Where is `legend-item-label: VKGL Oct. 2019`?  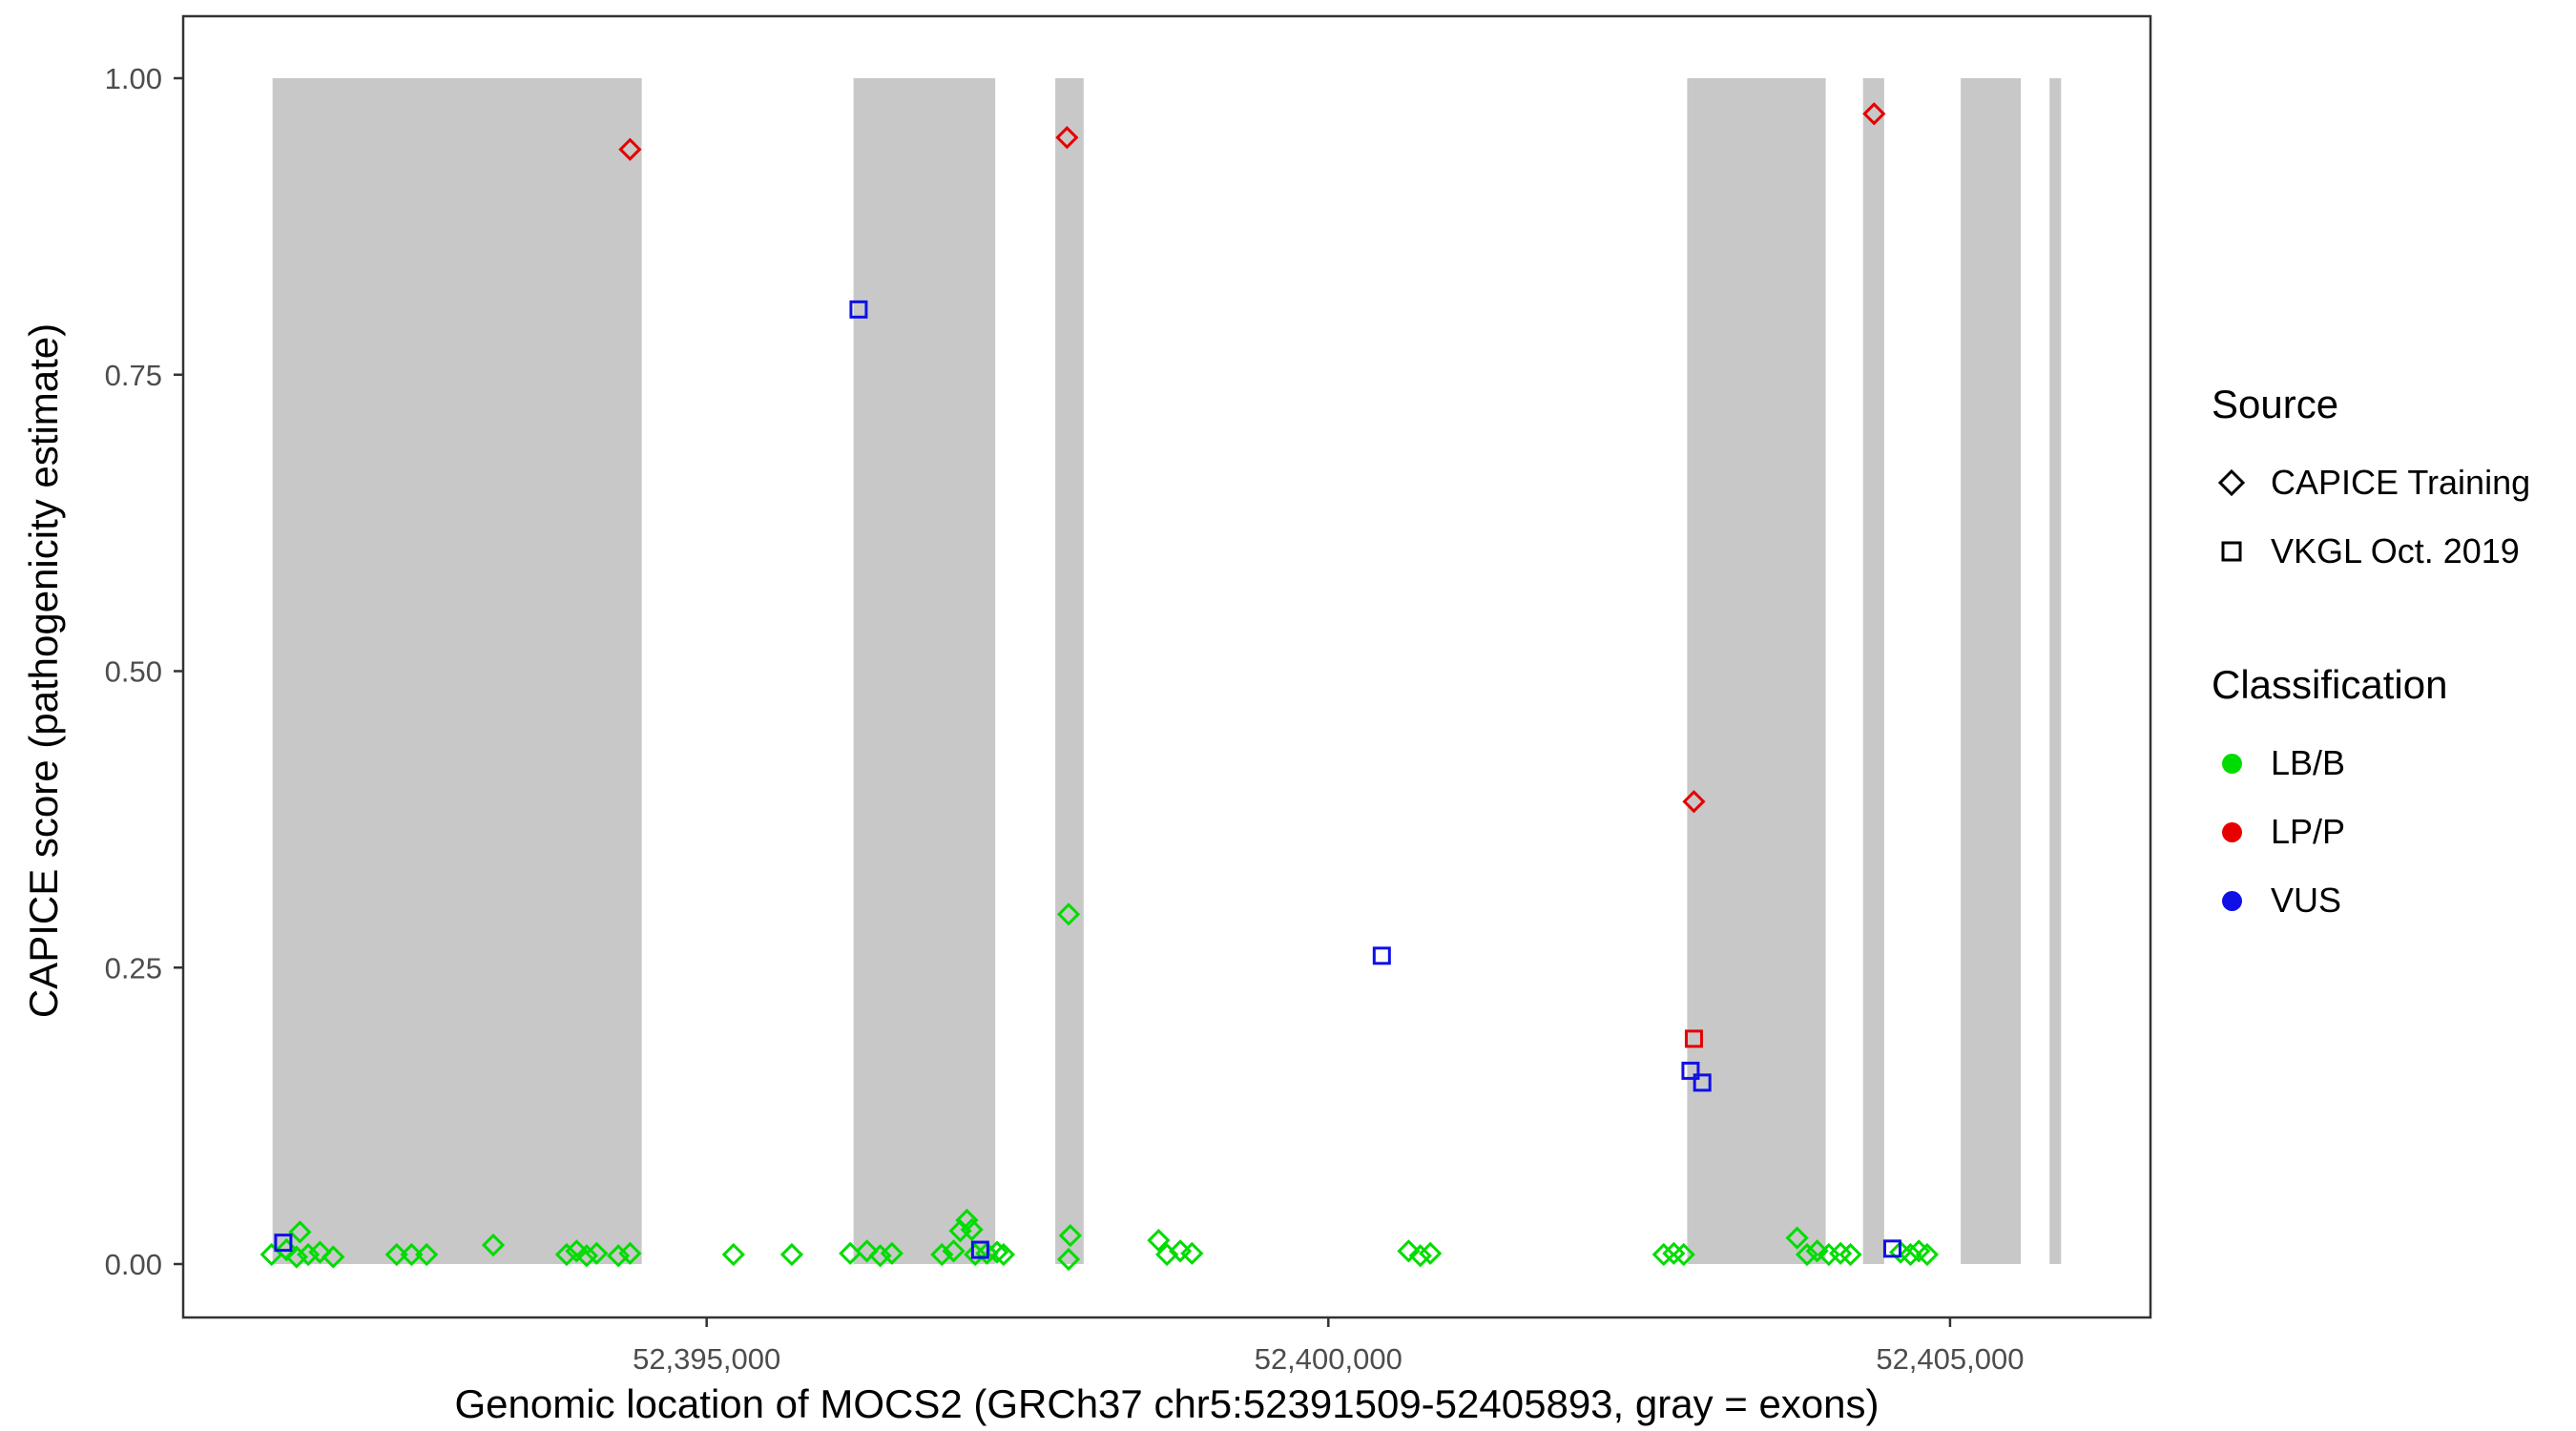
legend-item-label: VKGL Oct. 2019 is located at coordinates (2395, 551).